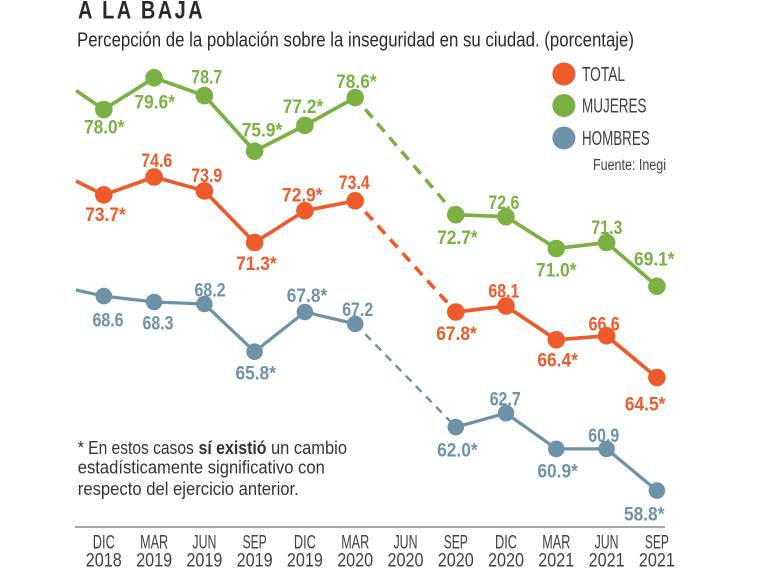 Image resolution: width=768 pixels, height=576 pixels. Describe the element at coordinates (603, 75) in the screenshot. I see `svg-text: TOTAL` at that location.